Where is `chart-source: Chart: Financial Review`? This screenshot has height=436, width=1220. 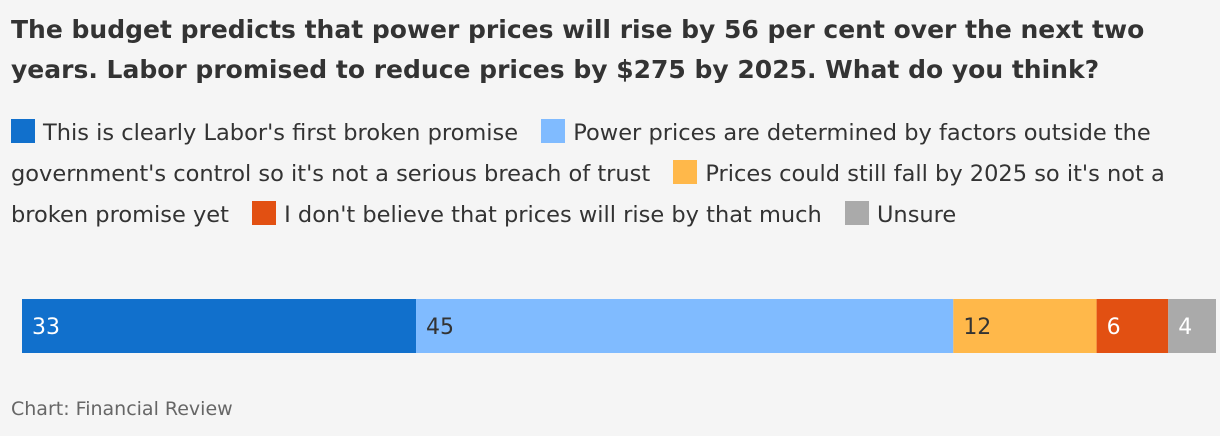
chart-source: Chart: Financial Review is located at coordinates (122, 409).